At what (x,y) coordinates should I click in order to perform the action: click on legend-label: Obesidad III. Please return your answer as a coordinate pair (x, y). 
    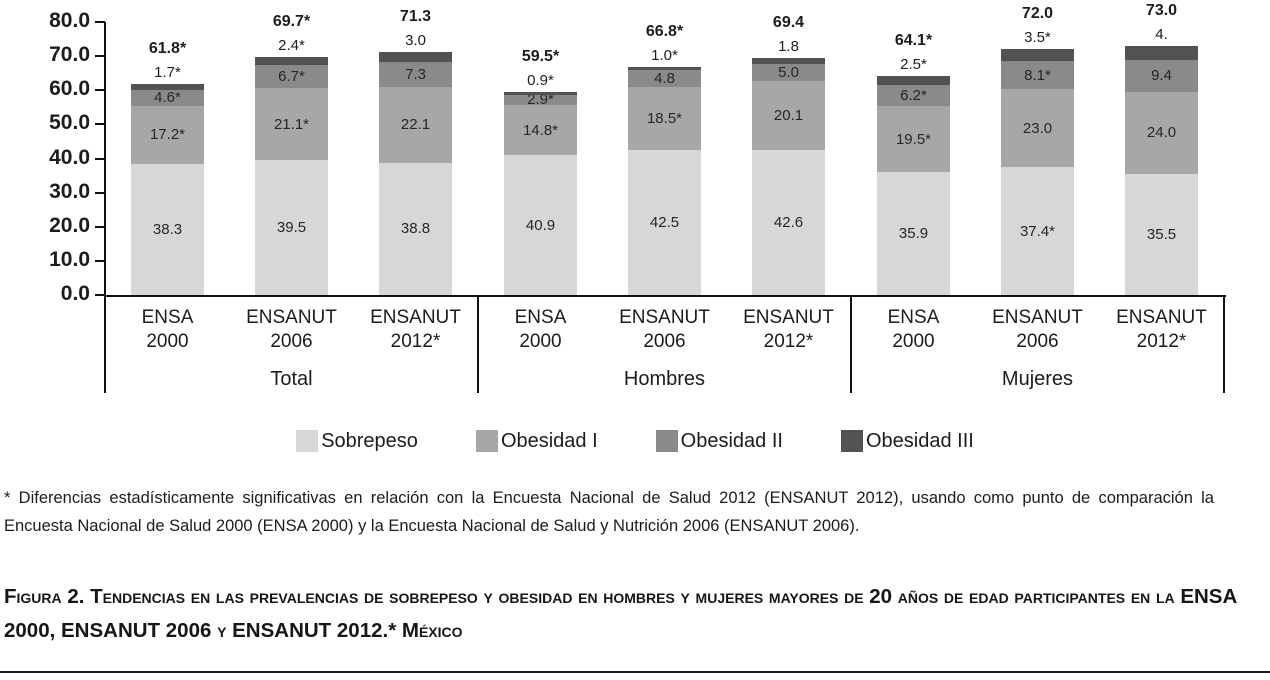
    Looking at the image, I should click on (919, 440).